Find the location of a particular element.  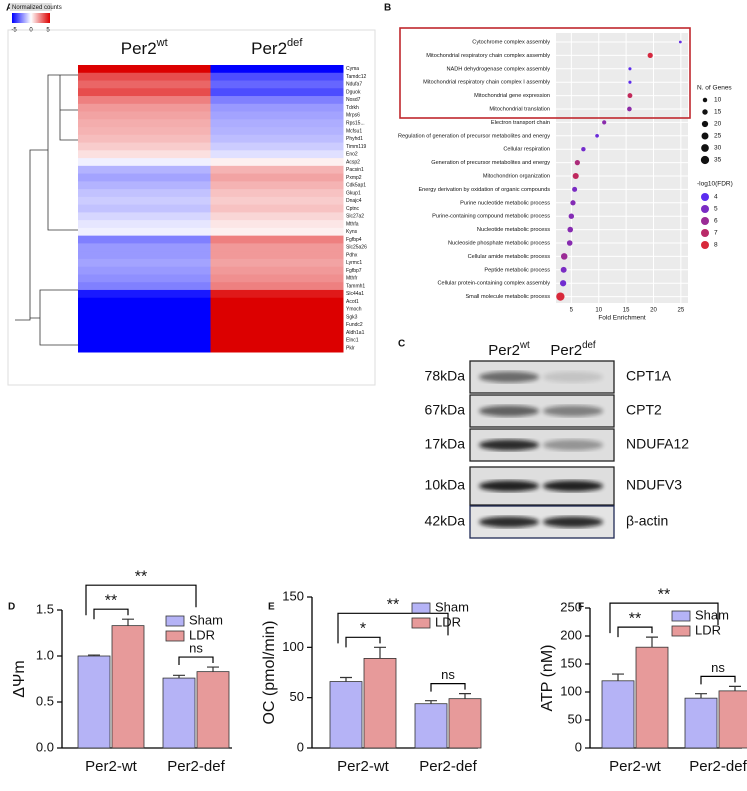

y-tick-label: 100 is located at coordinates (571, 690).